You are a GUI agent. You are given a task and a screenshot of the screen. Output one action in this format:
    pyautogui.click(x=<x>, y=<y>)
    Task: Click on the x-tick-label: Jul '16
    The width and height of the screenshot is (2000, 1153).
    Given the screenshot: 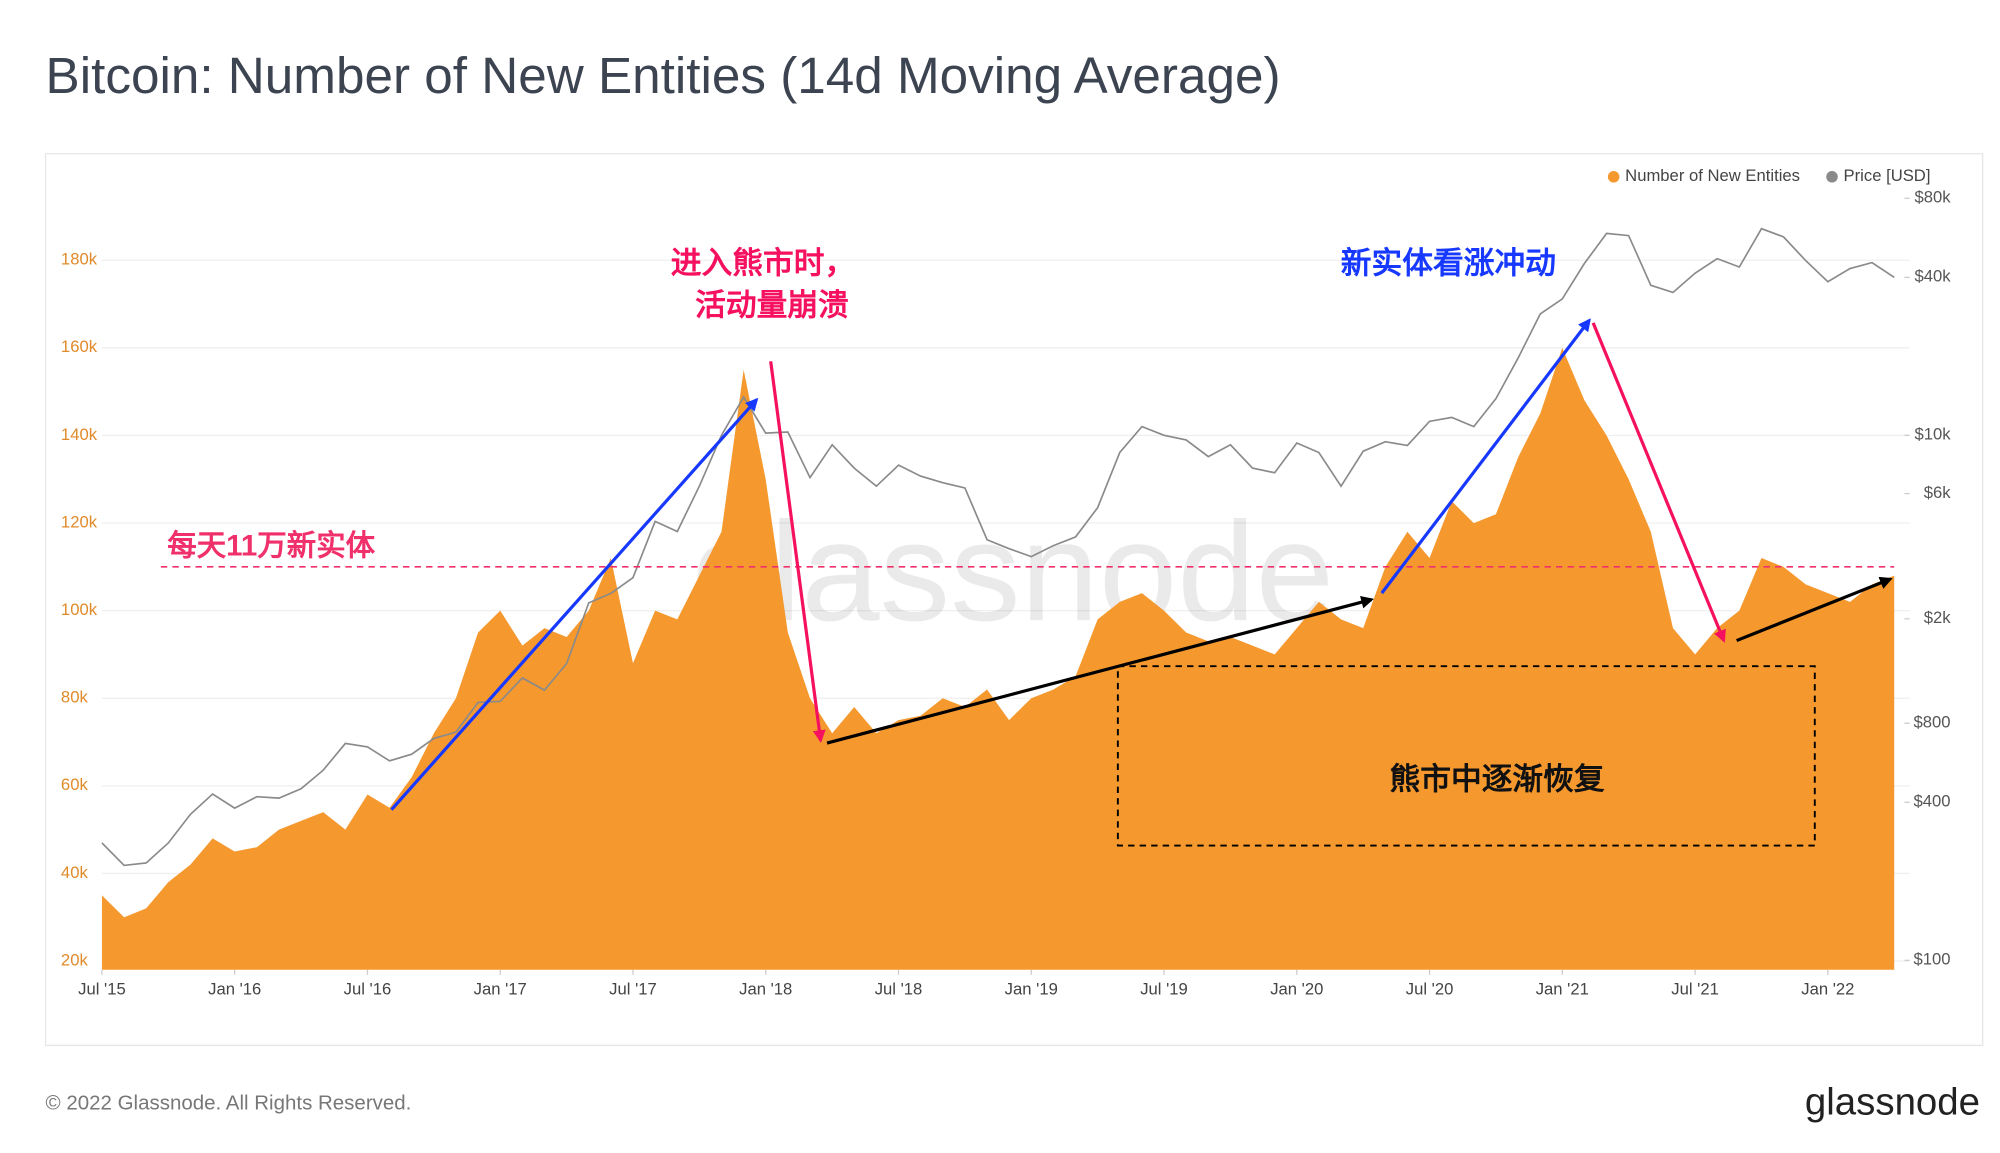 What is the action you would take?
    pyautogui.click(x=368, y=989)
    